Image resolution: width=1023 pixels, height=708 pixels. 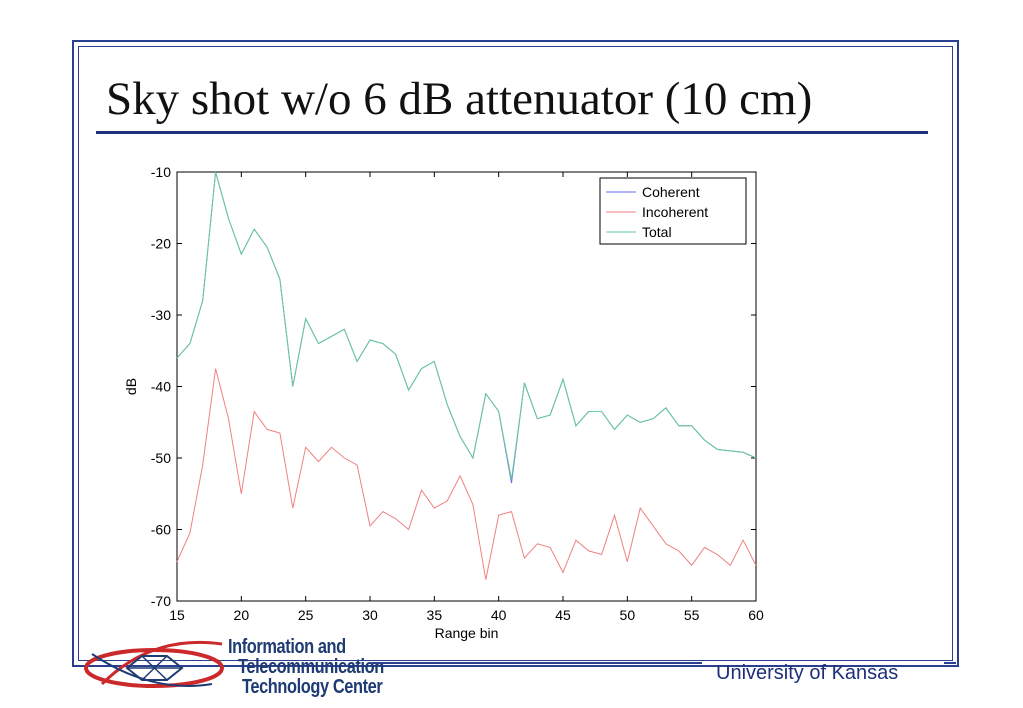 I want to click on title-underline, so click(x=512, y=132).